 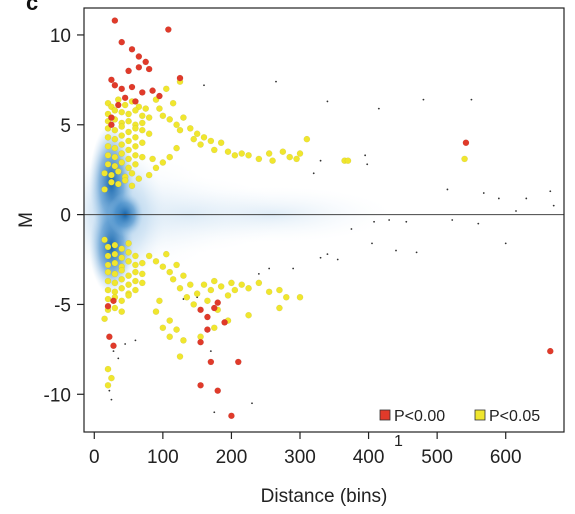 I want to click on x-axis: 0 100 200 300 400 500 600, so click(x=305, y=450).